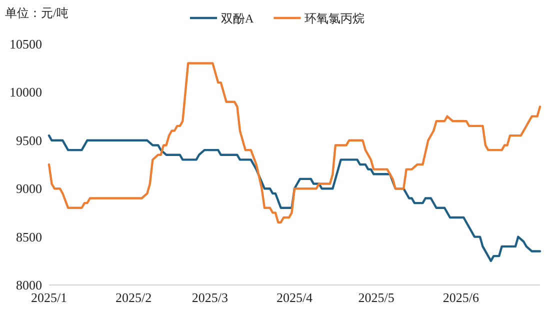 The image size is (554, 323). I want to click on ytick: 10000, so click(26, 92).